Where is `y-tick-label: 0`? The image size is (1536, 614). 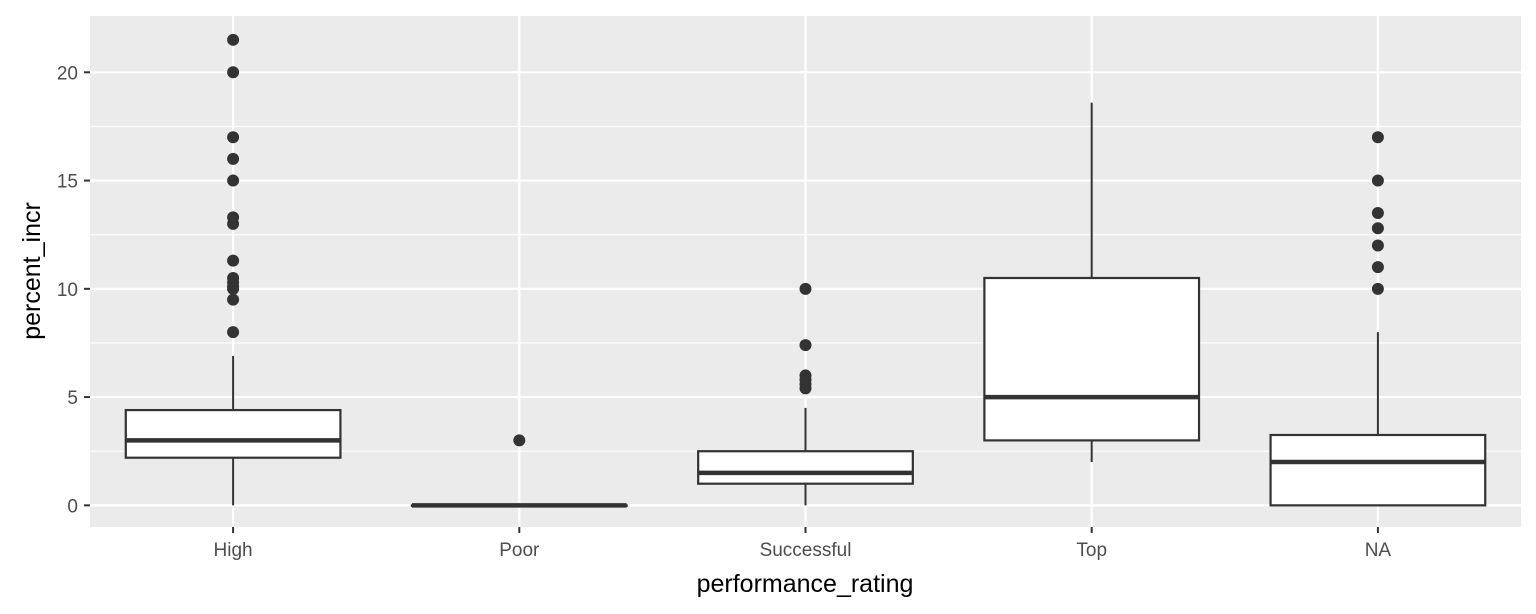
y-tick-label: 0 is located at coordinates (72, 506).